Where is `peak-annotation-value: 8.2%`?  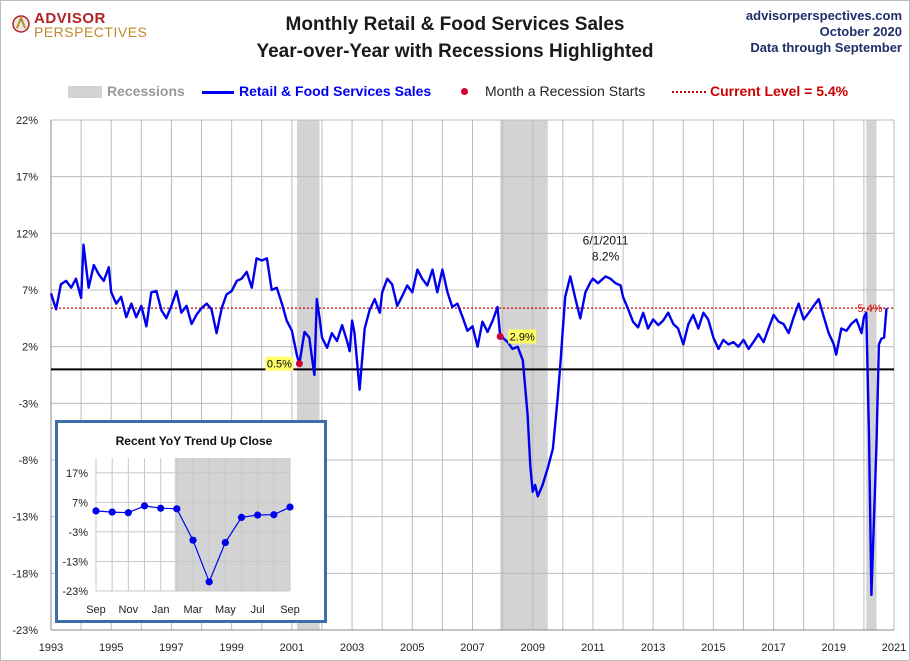
peak-annotation-value: 8.2% is located at coordinates (606, 256).